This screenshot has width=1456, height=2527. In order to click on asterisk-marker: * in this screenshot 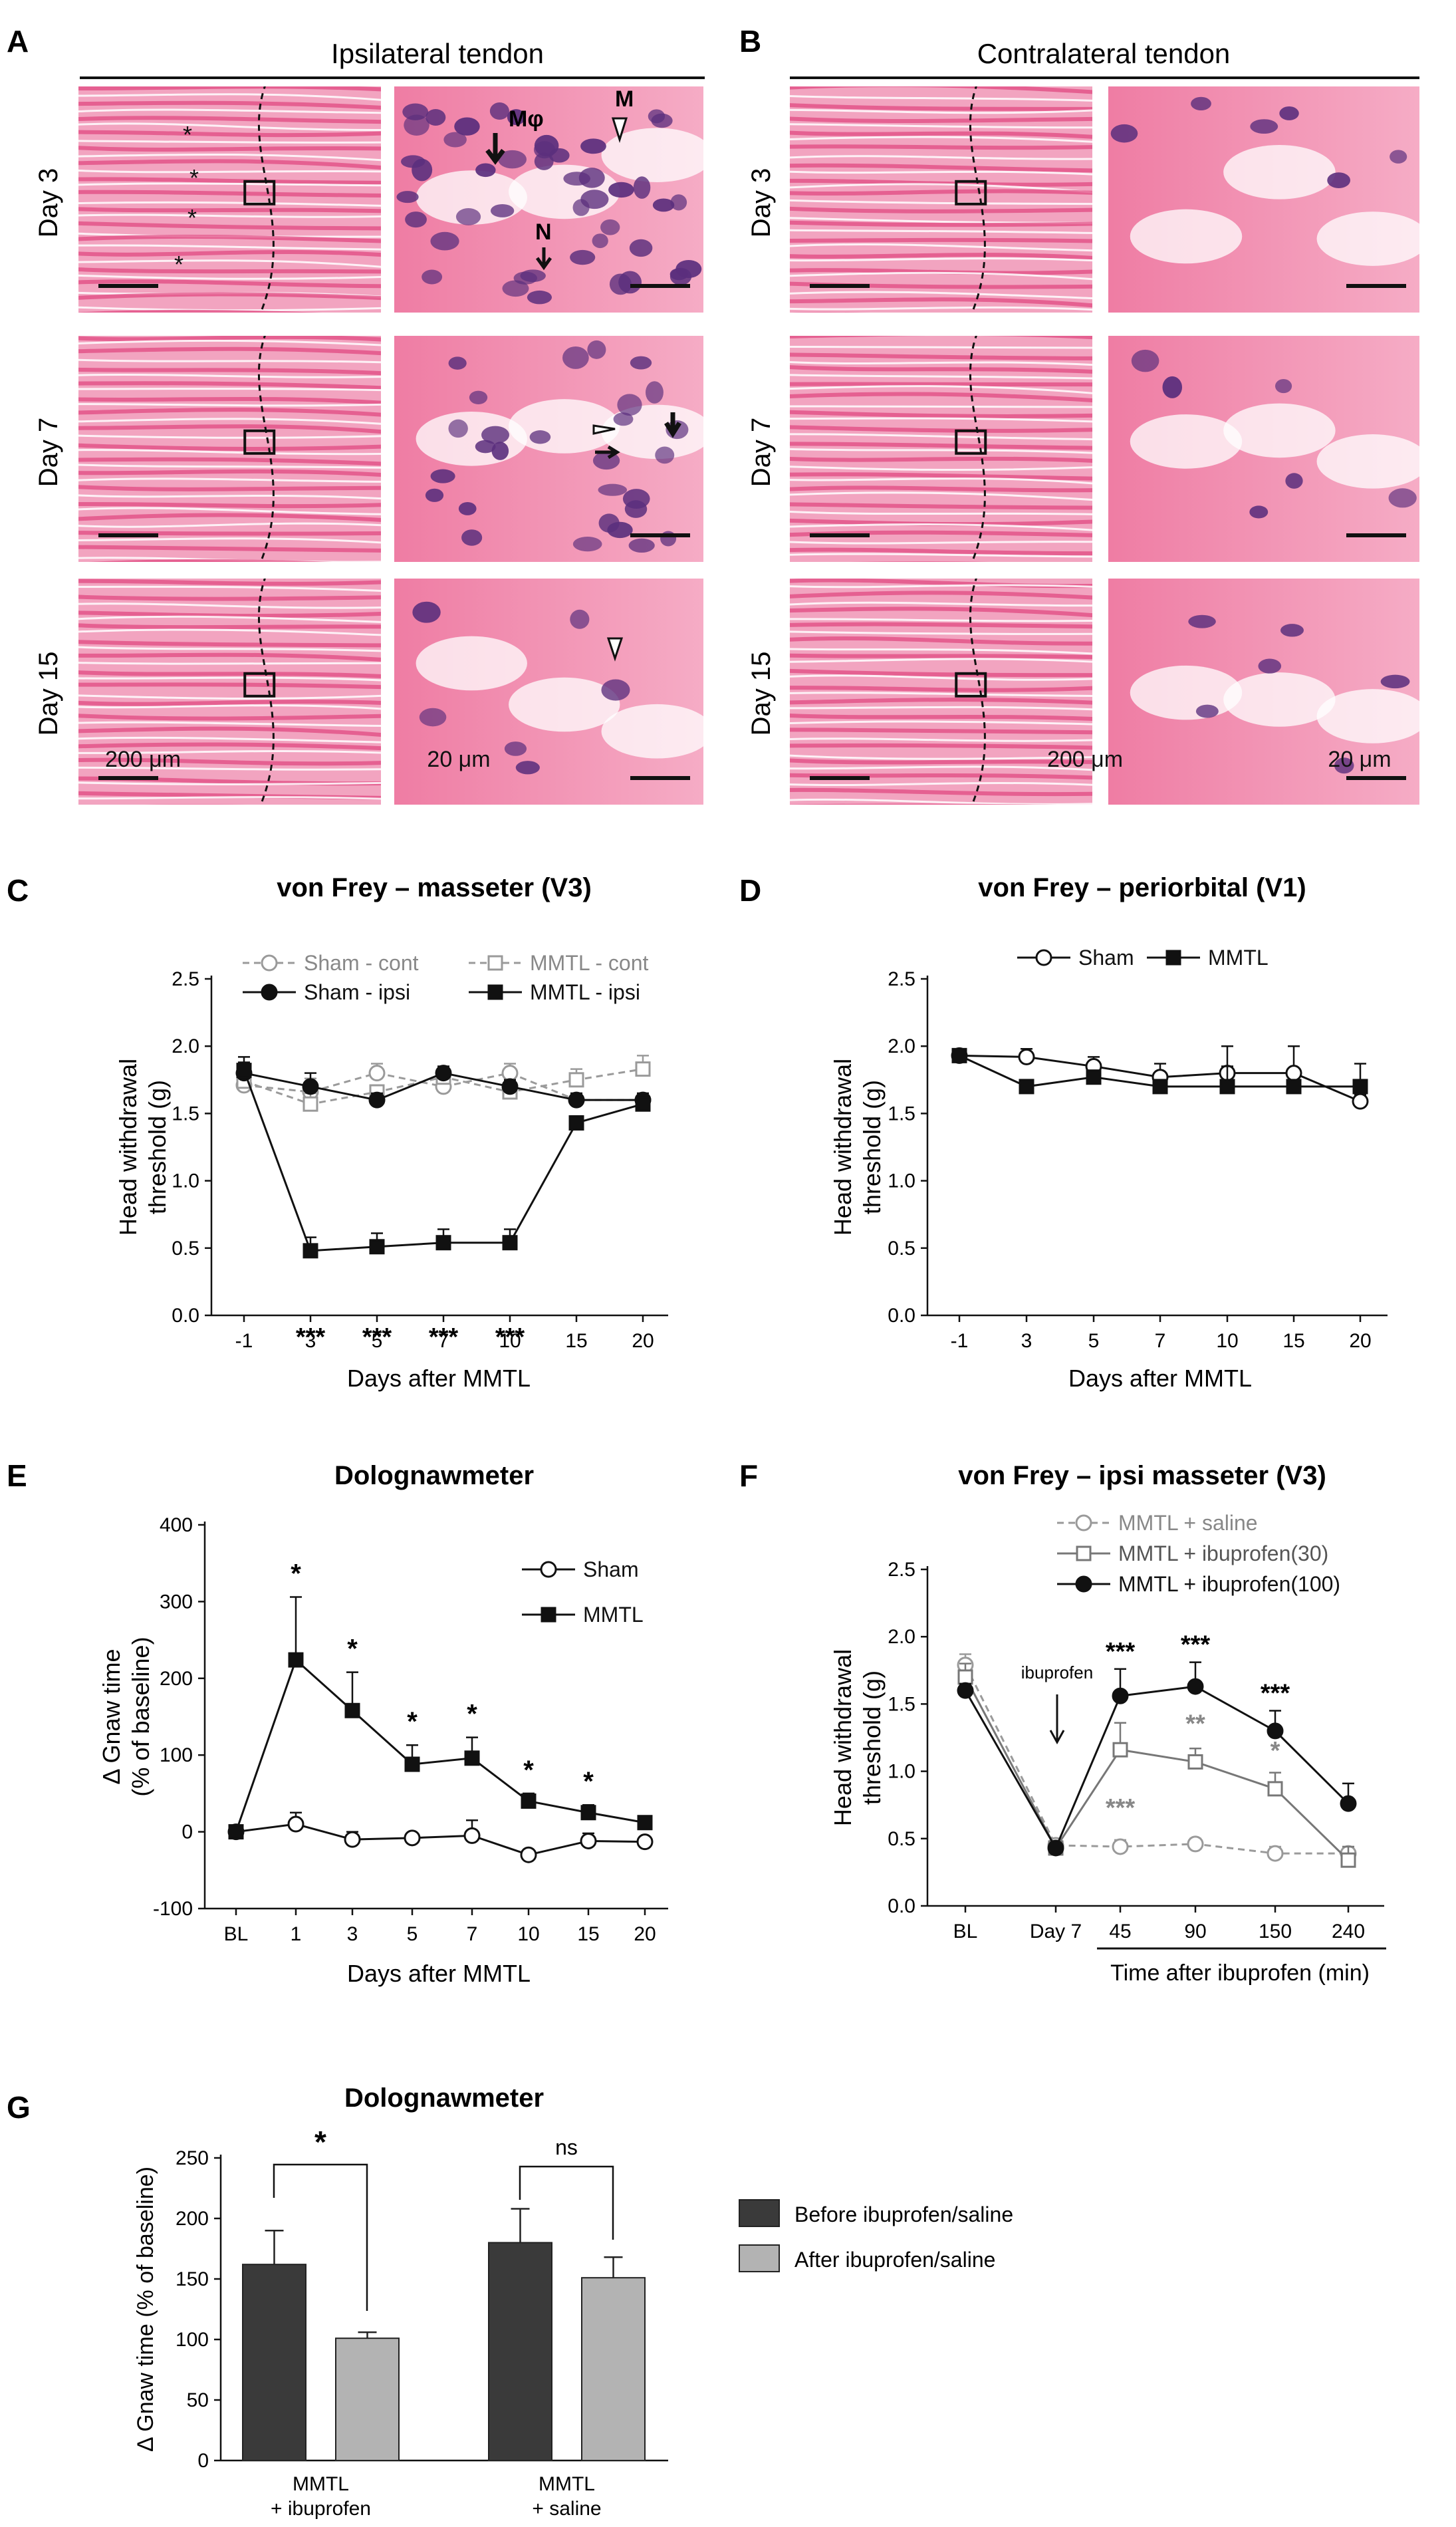, I will do `click(194, 178)`.